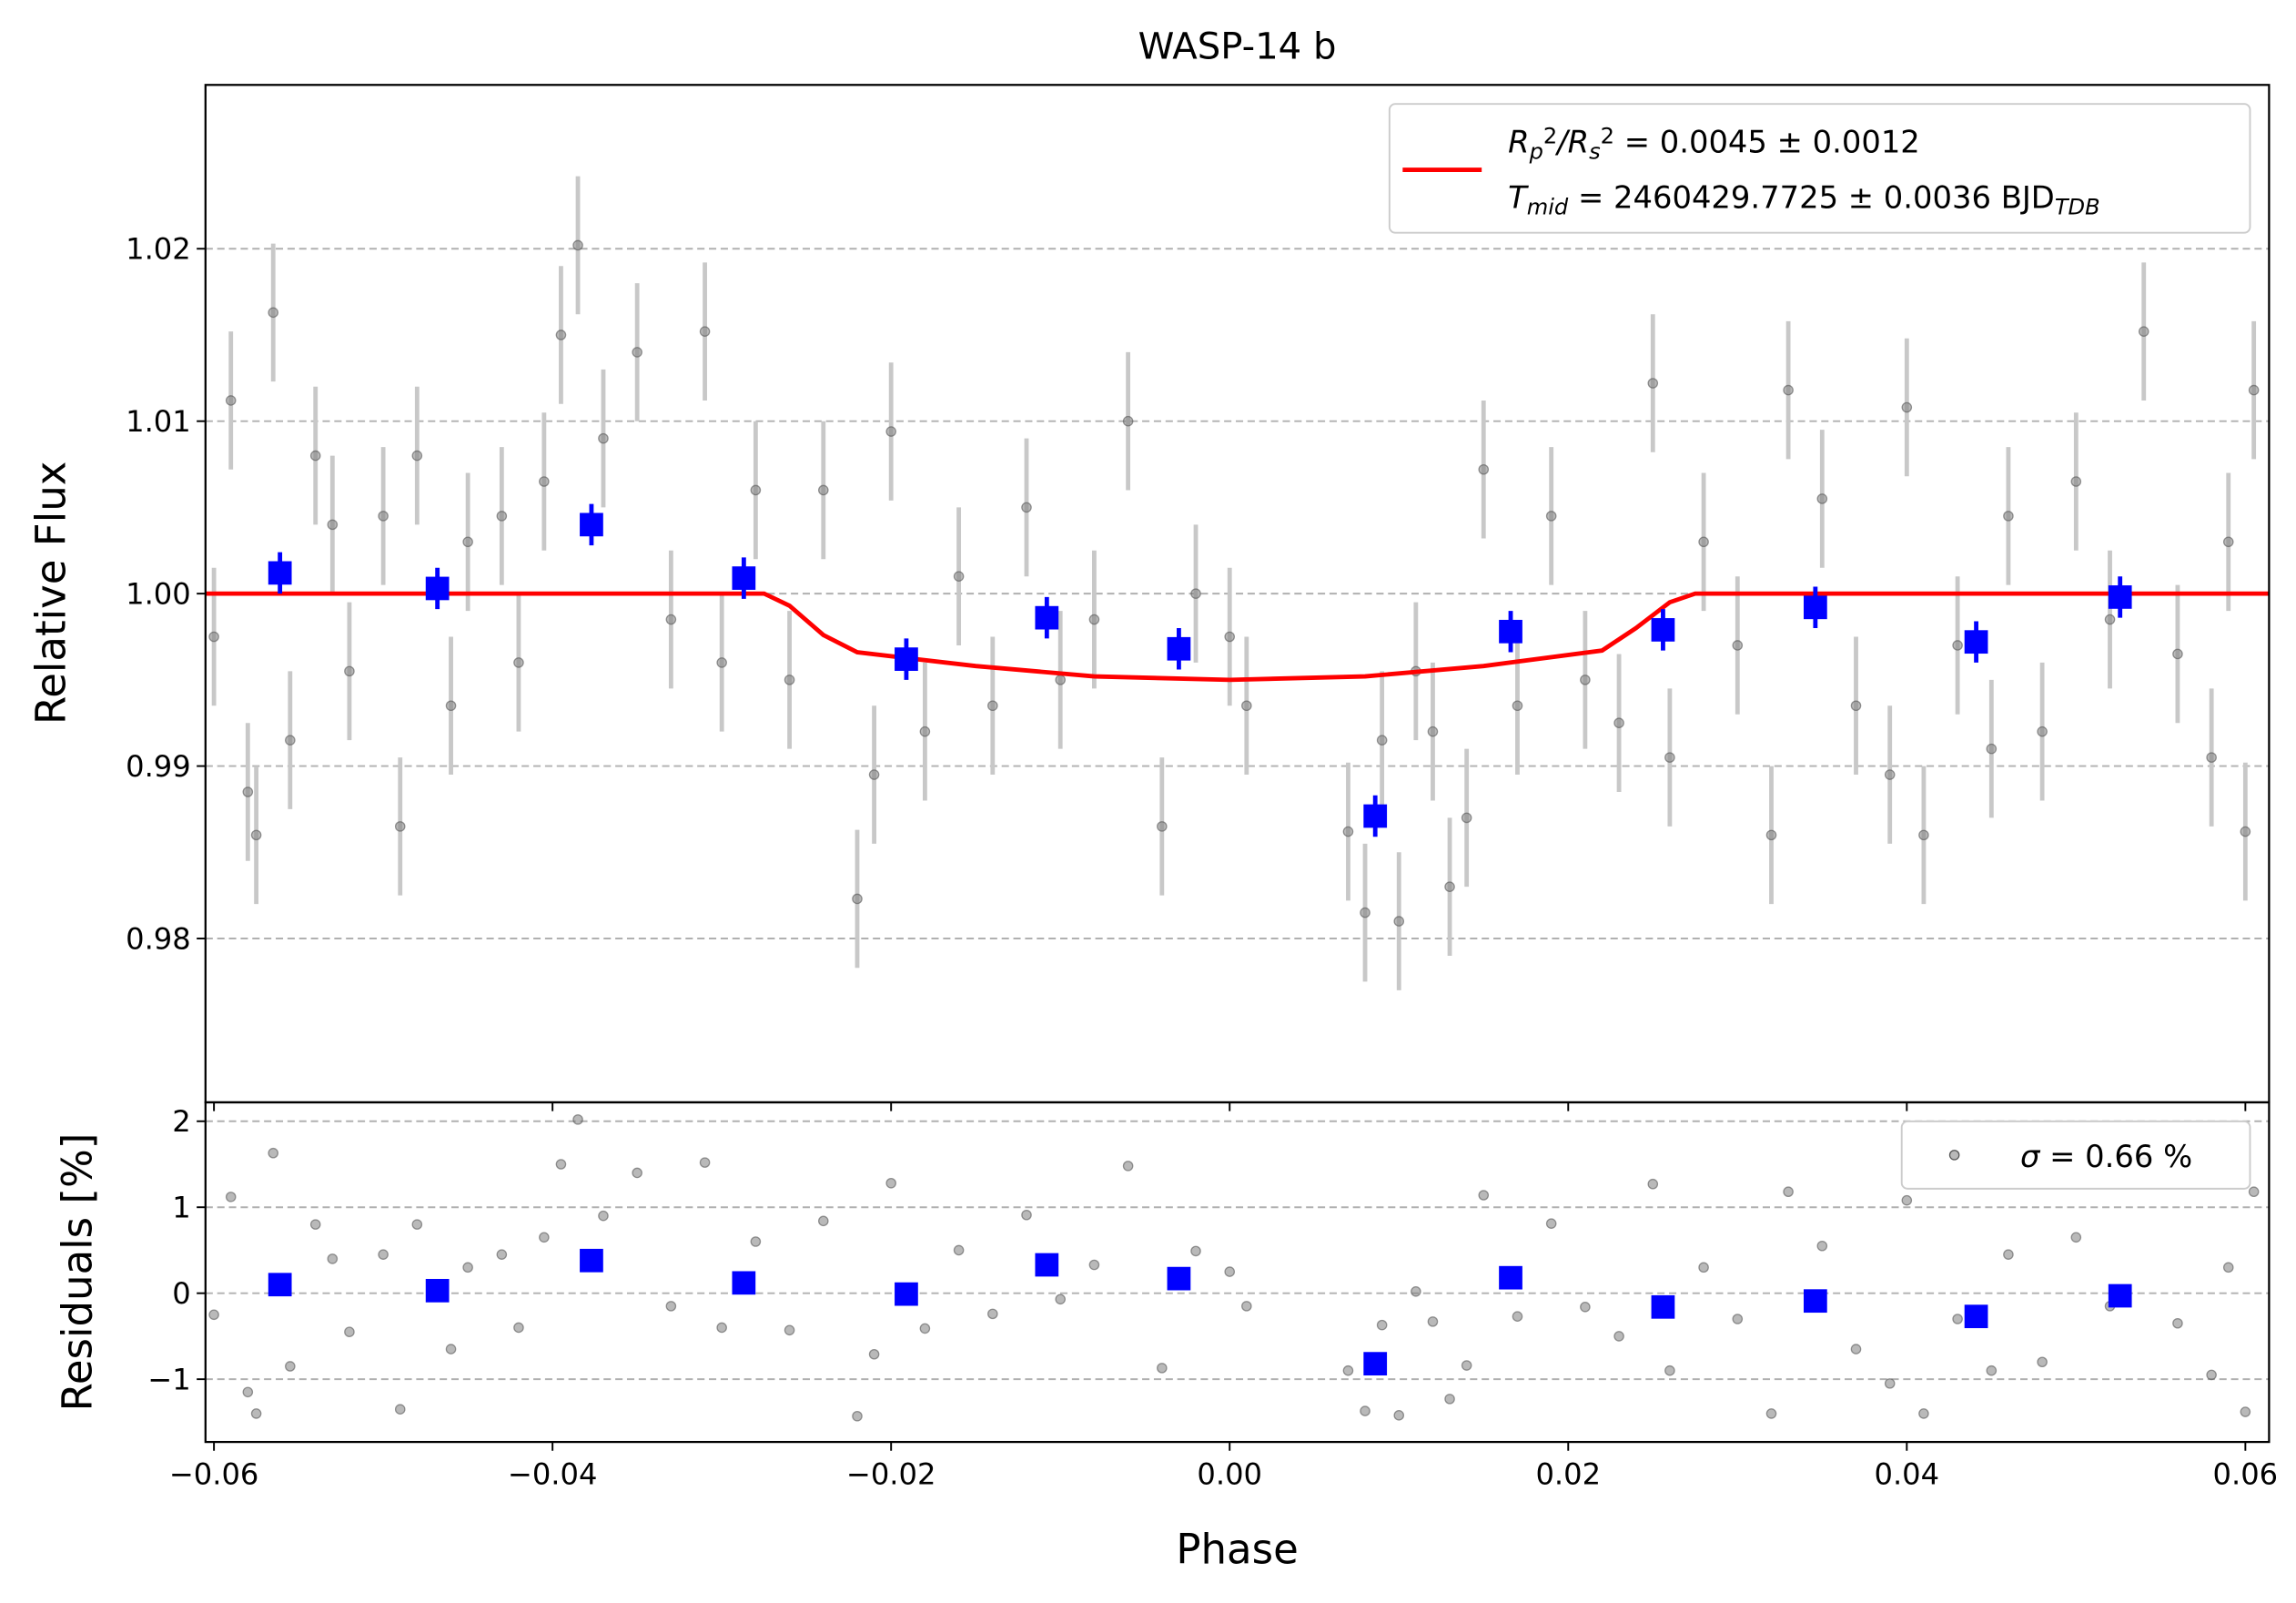  I want to click on x-tick-label: 0.06, so click(2246, 1474).